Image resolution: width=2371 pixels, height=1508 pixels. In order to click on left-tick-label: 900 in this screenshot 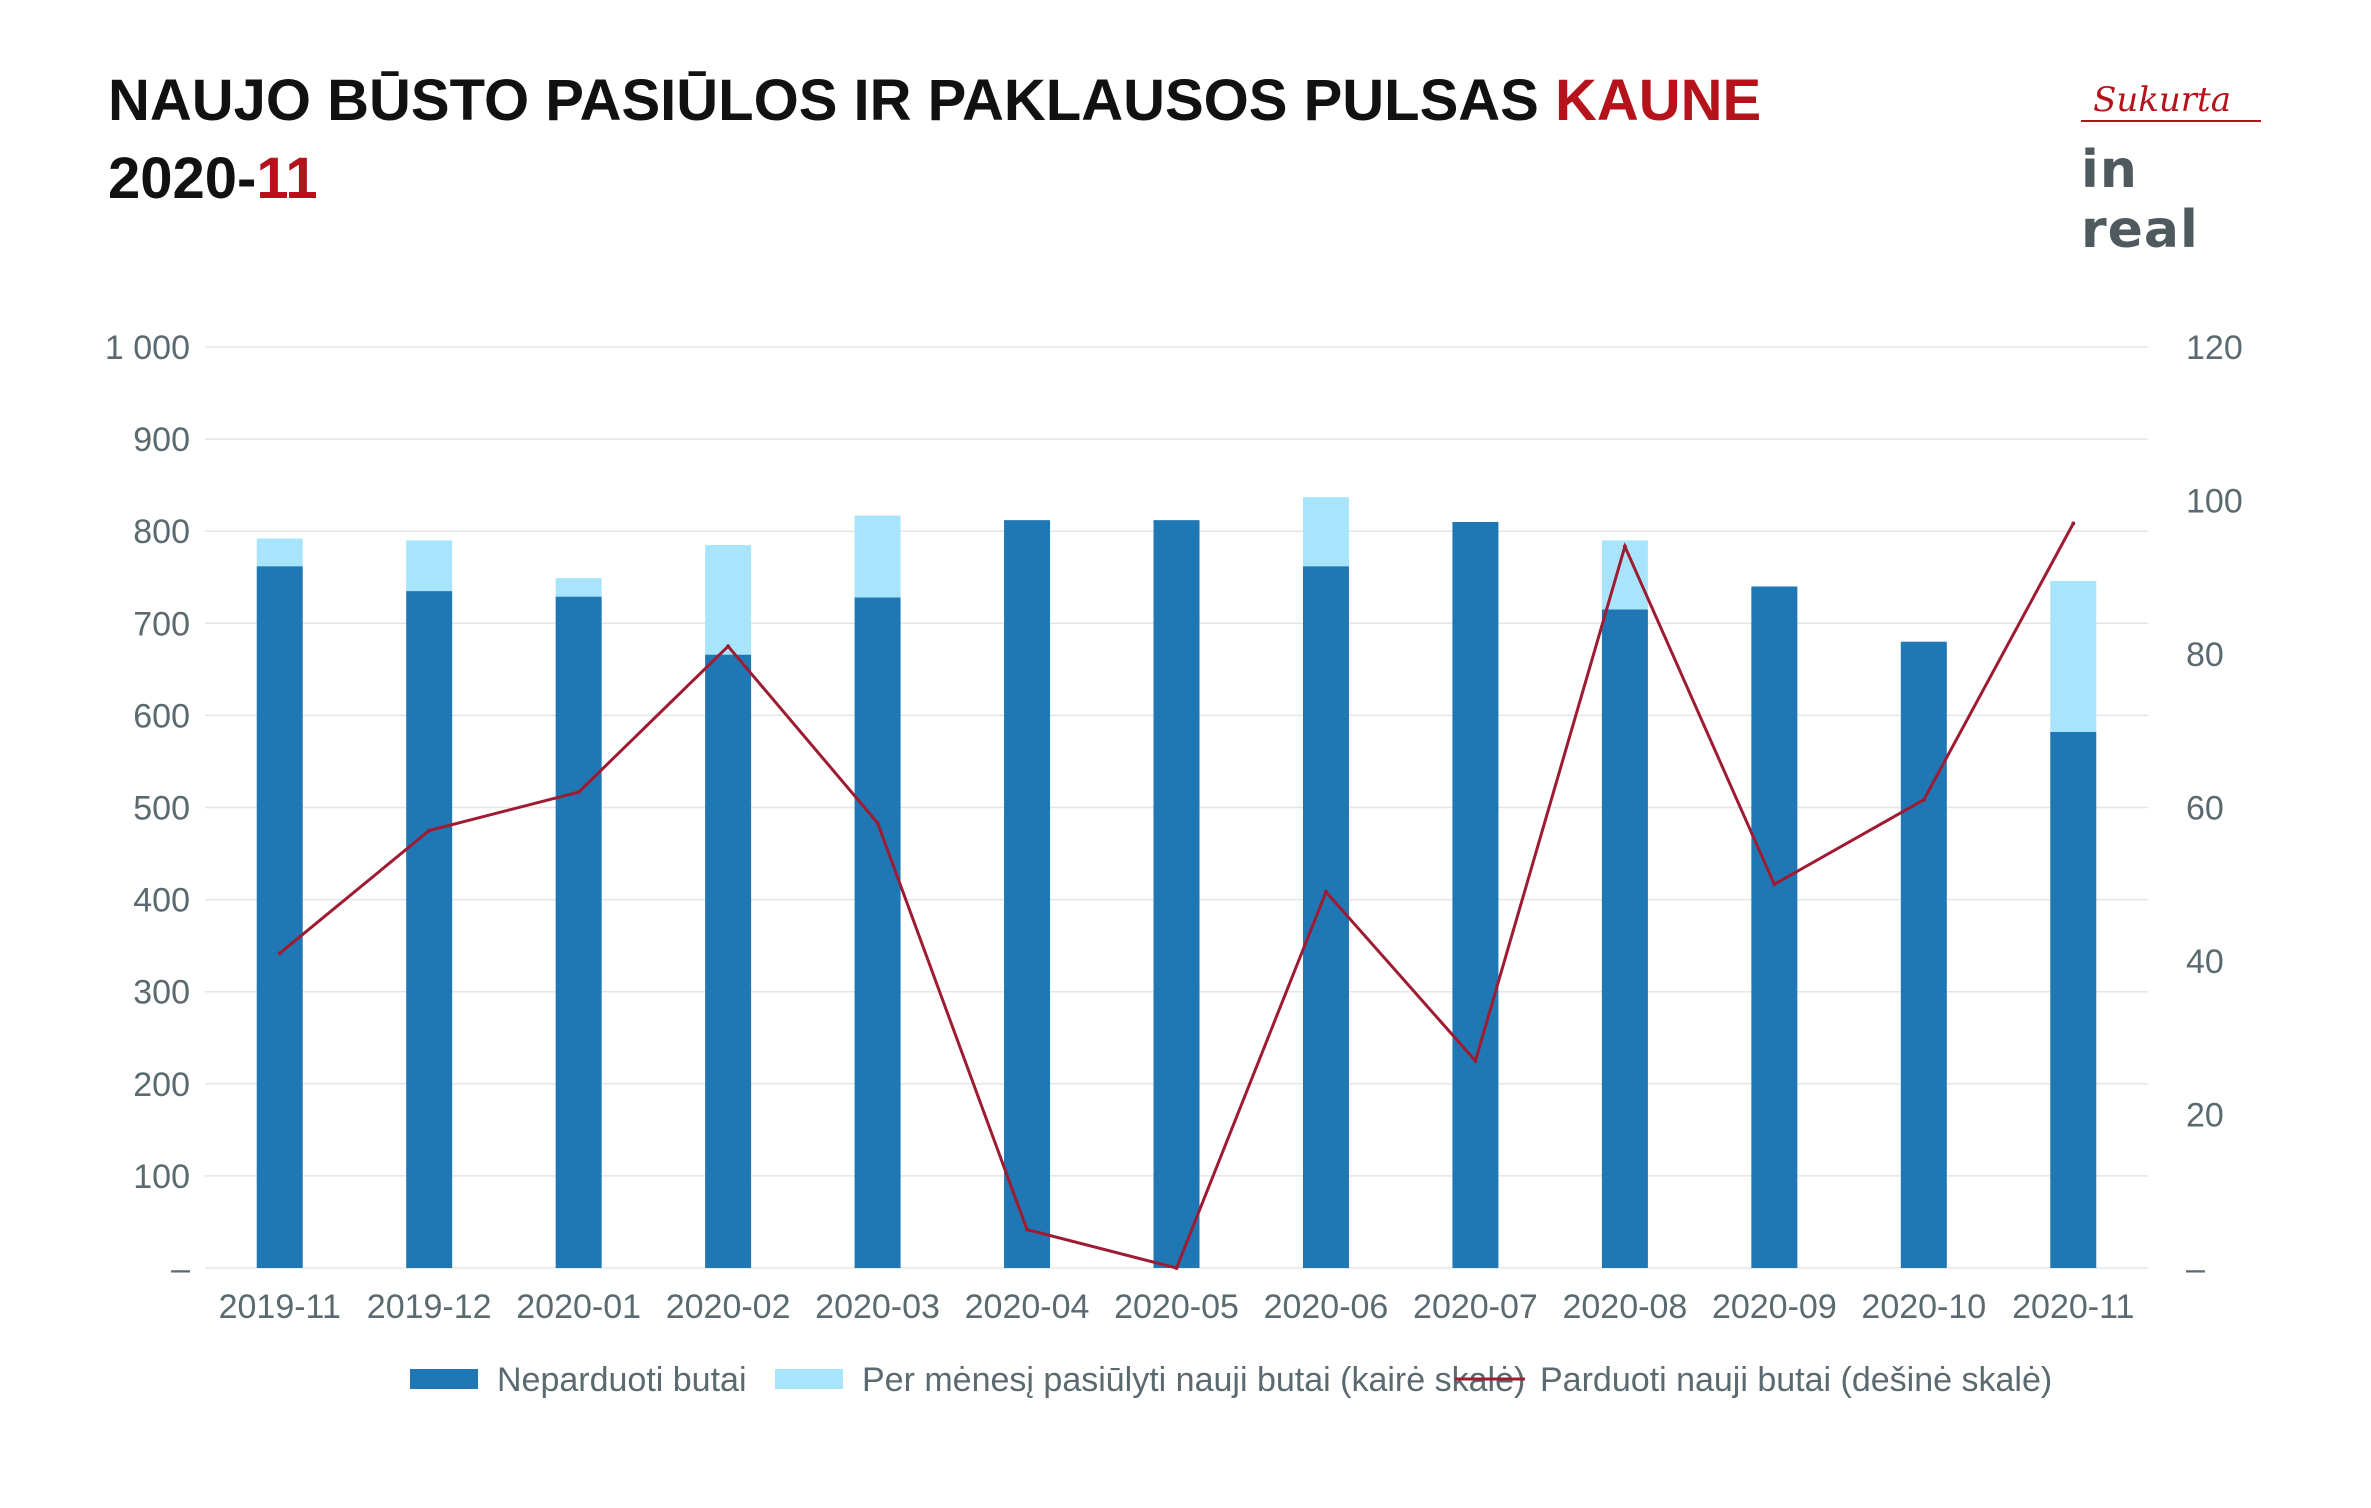, I will do `click(161, 440)`.